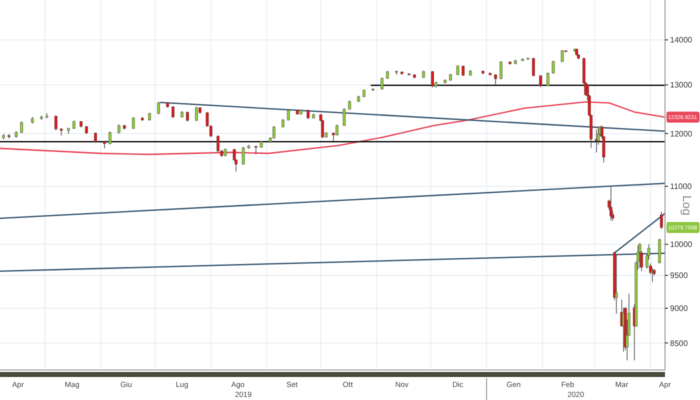 The image size is (700, 400). Describe the element at coordinates (681, 133) in the screenshot. I see `y-tick-label: 12000` at that location.